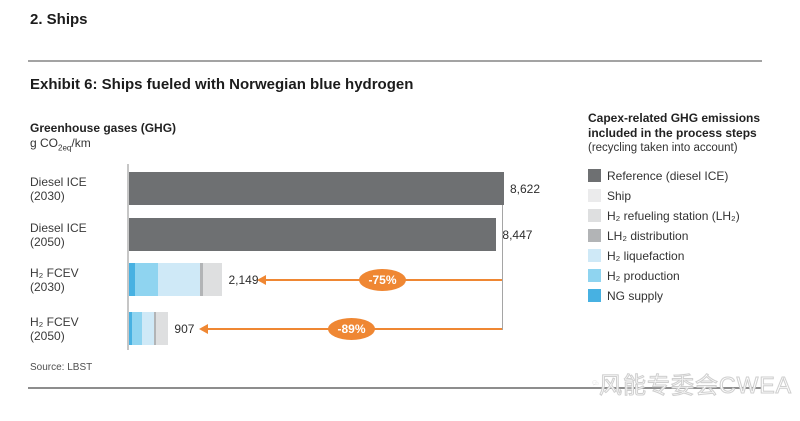  I want to click on legend-item: H₂ production, so click(688, 275).